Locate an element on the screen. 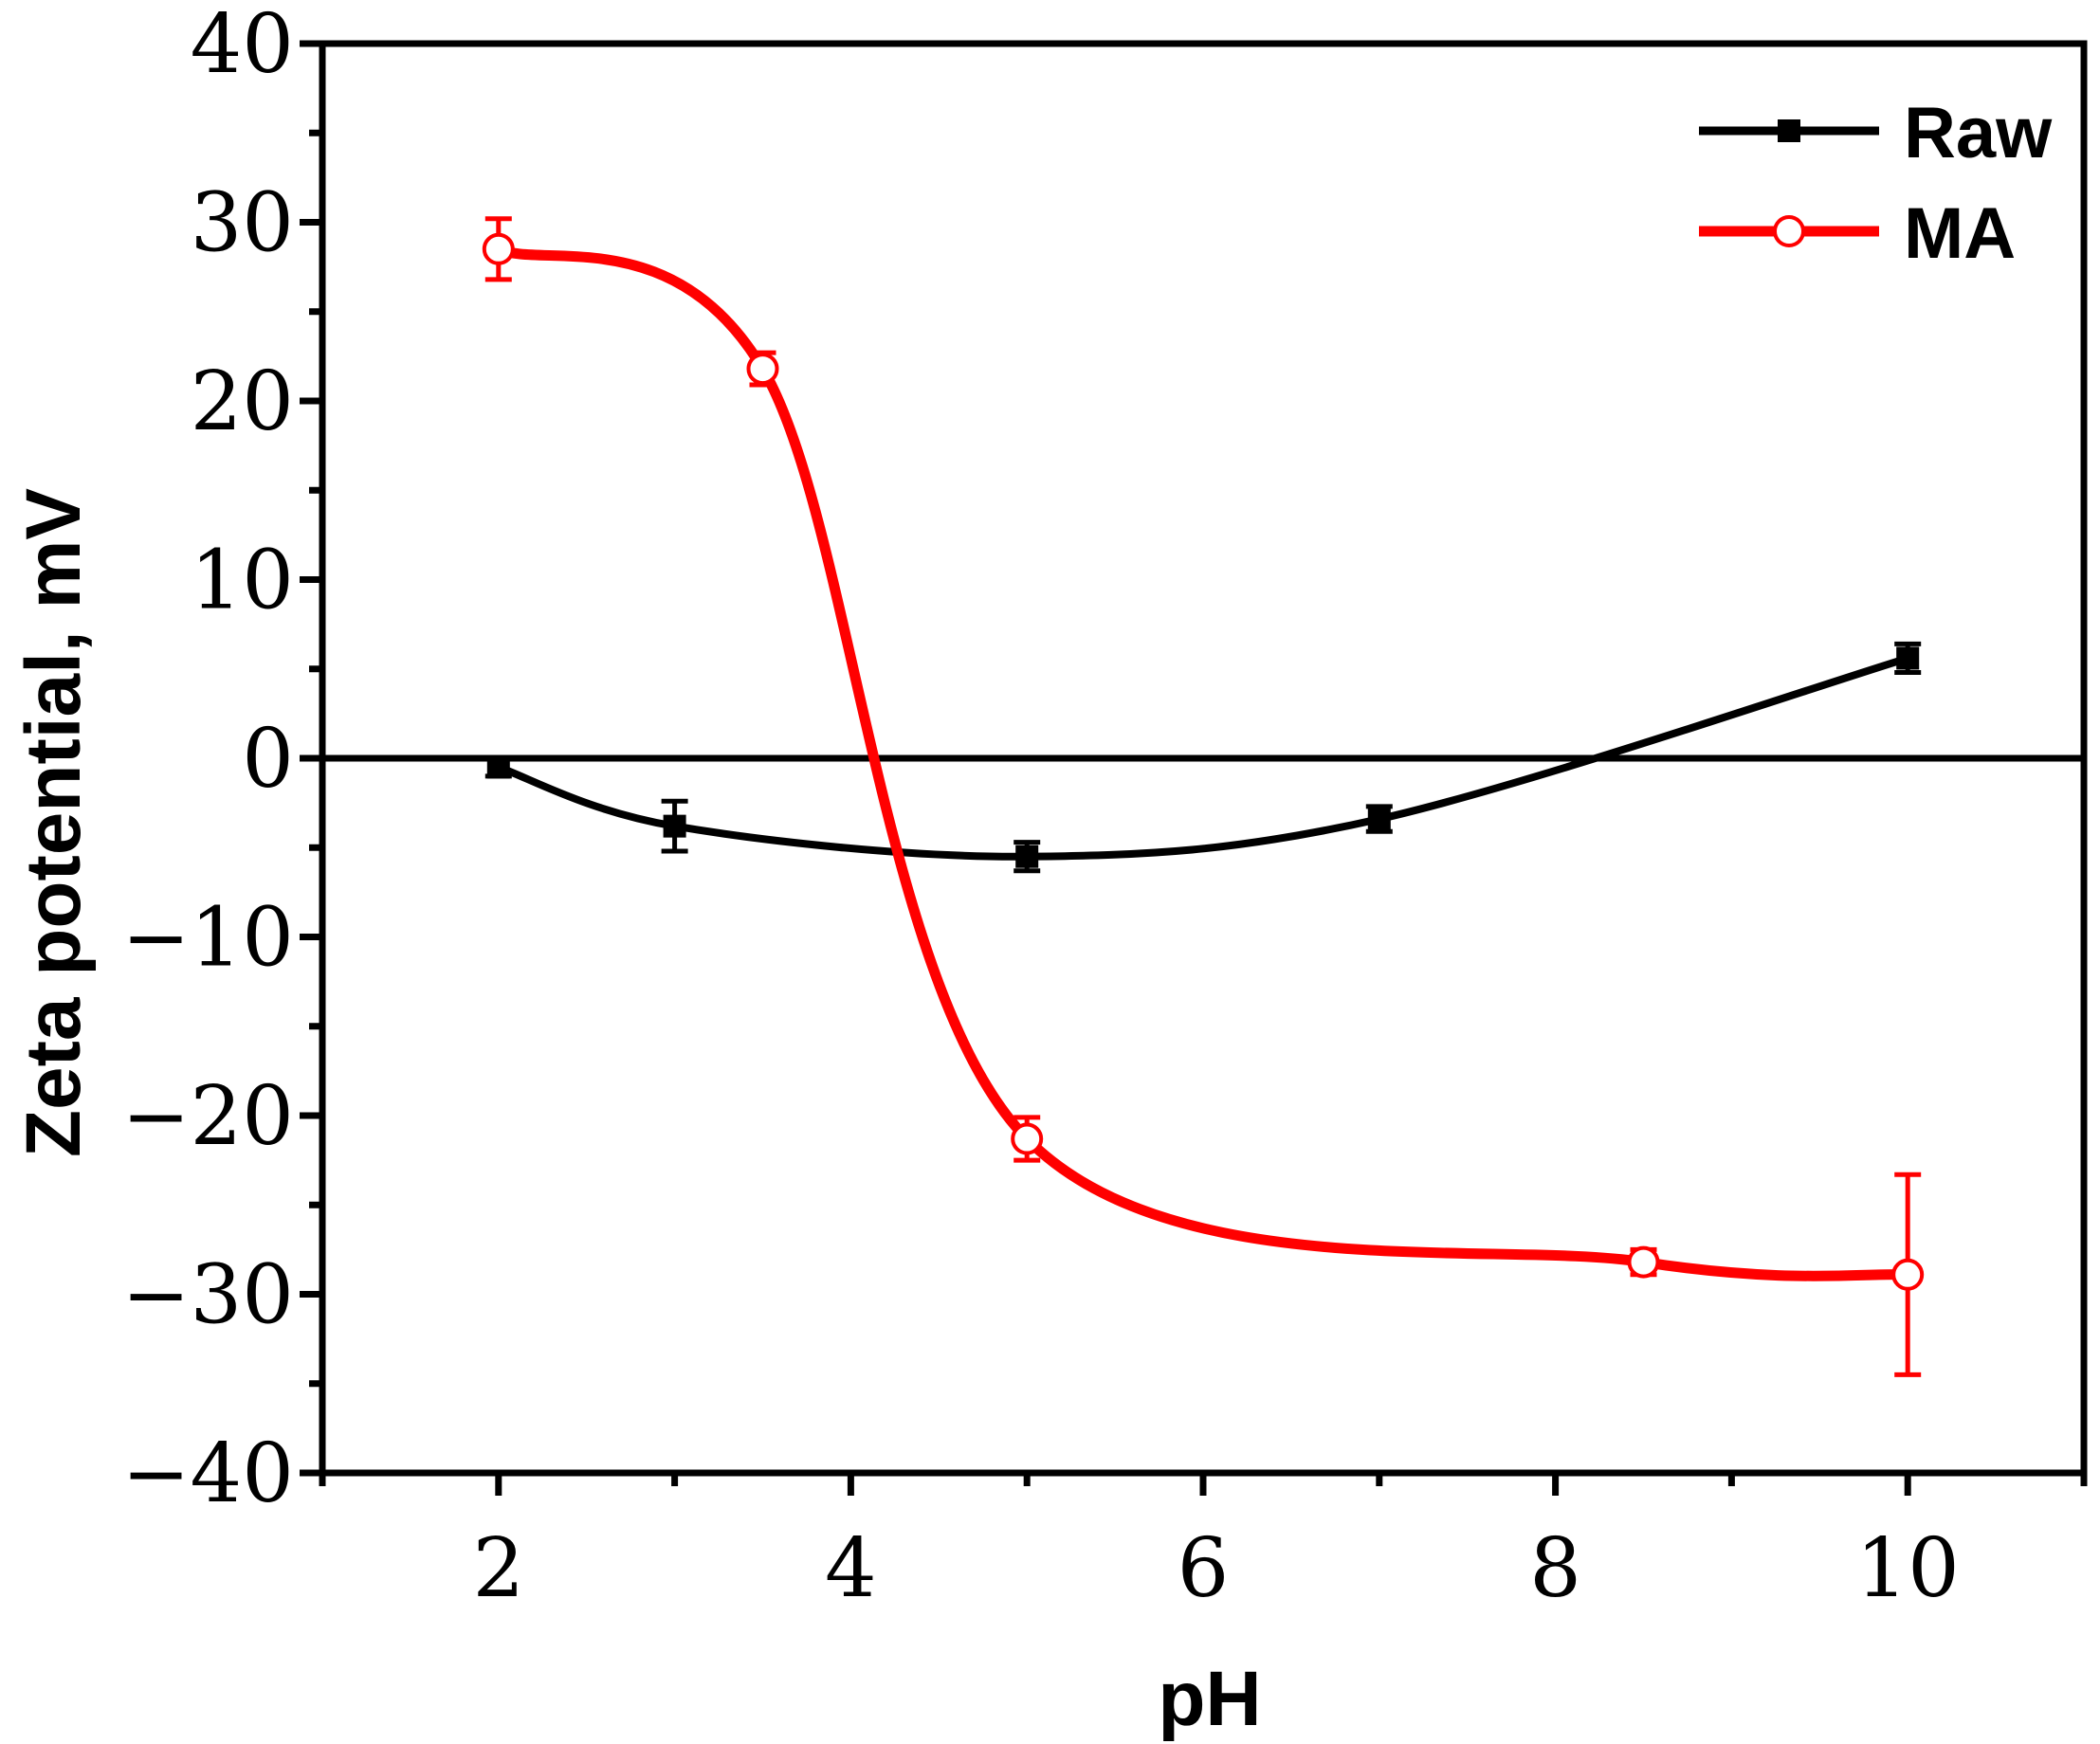 The height and width of the screenshot is (1744, 2100). x-tick-label: 6 is located at coordinates (1204, 1568).